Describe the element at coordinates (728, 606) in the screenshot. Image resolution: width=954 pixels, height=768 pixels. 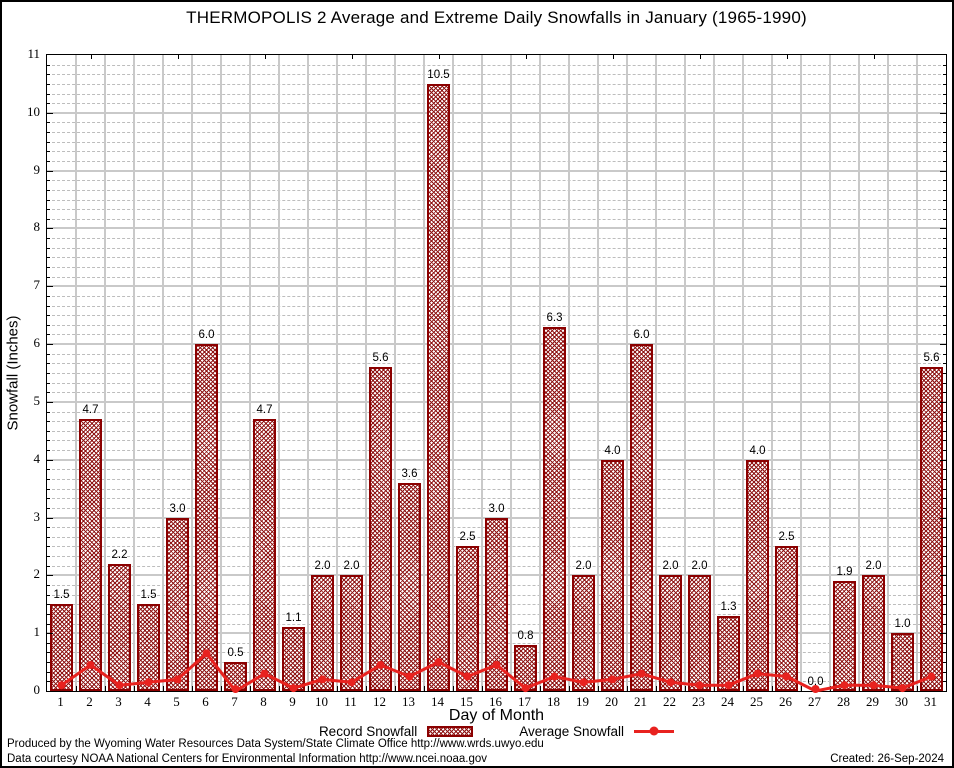
I see `bar-value-label: 1.3` at that location.